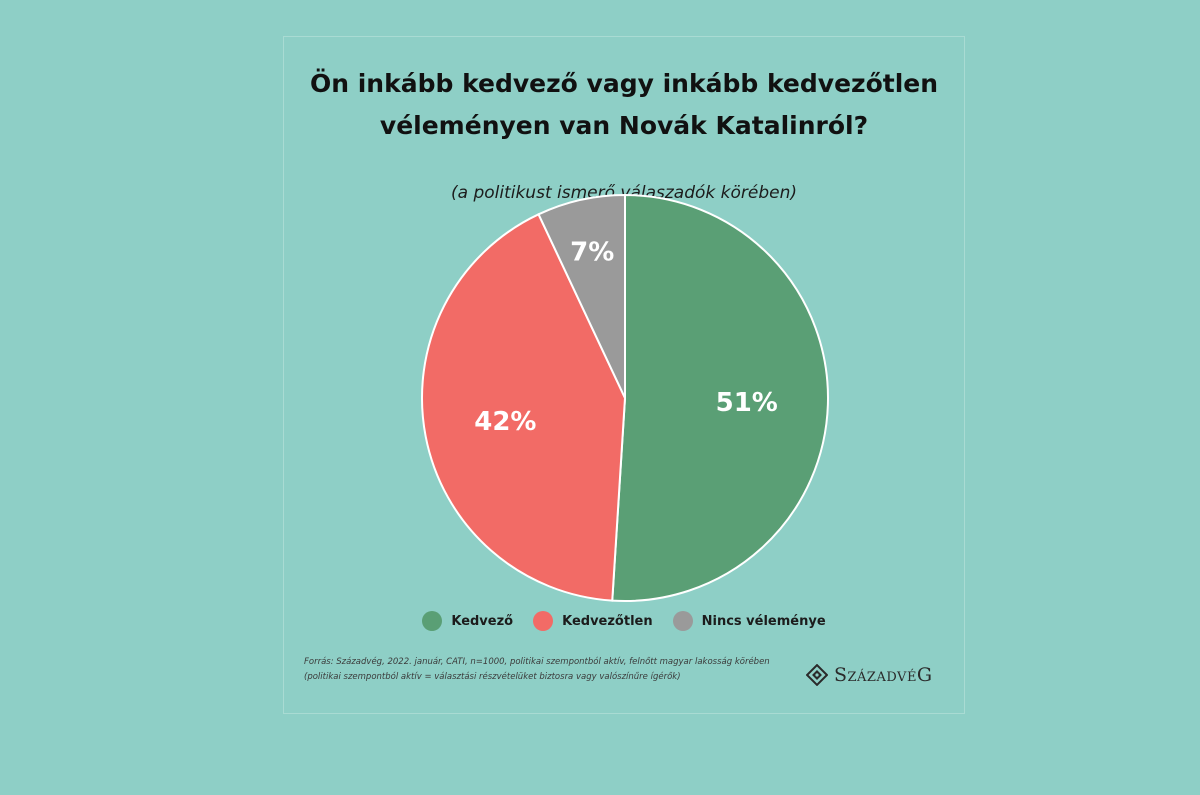 This screenshot has width=1200, height=795. I want to click on legend-item-nincs-velemenye: Nincs véleménye, so click(749, 621).